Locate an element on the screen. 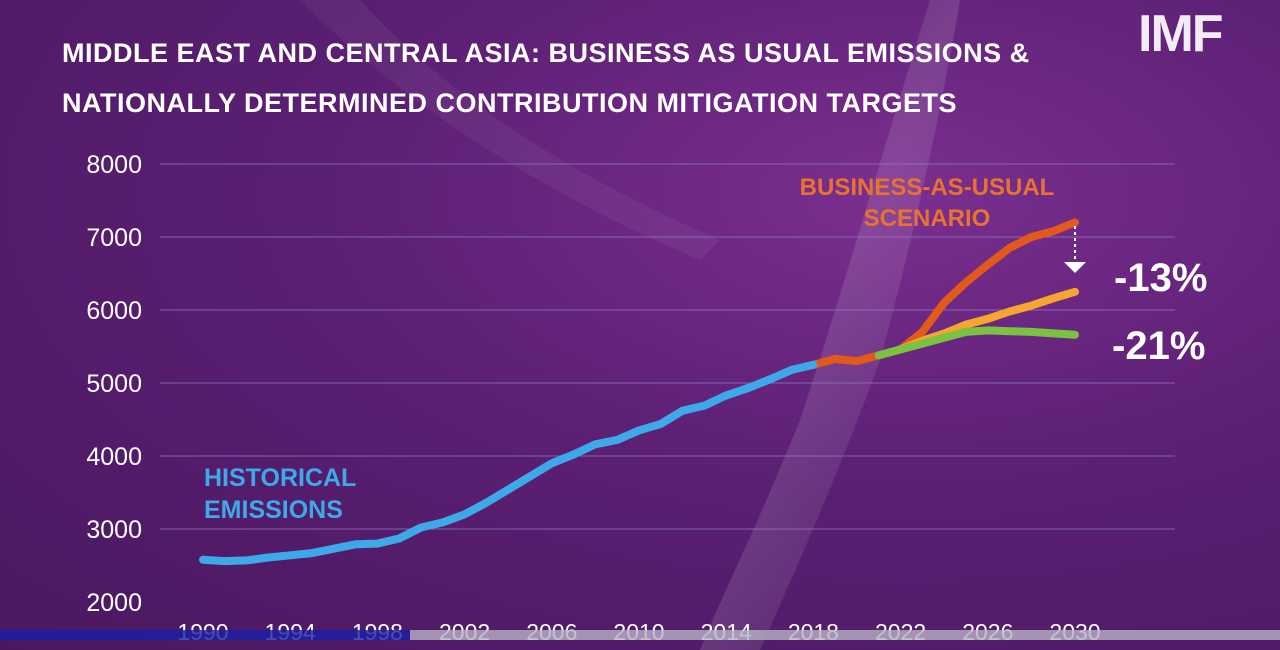 The height and width of the screenshot is (650, 1280). annotation-minus-13: -13% is located at coordinates (1160, 278).